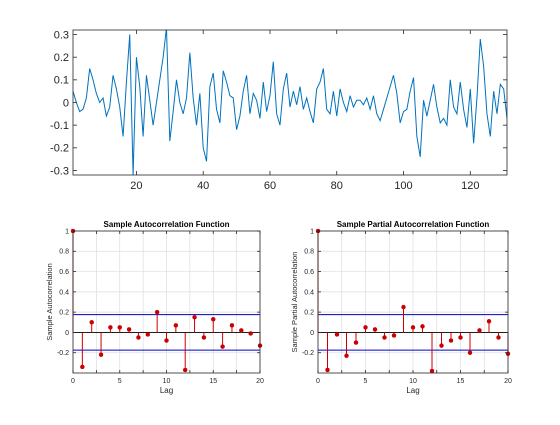  Describe the element at coordinates (59, 126) in the screenshot. I see `y-tick-label: -0.1` at that location.